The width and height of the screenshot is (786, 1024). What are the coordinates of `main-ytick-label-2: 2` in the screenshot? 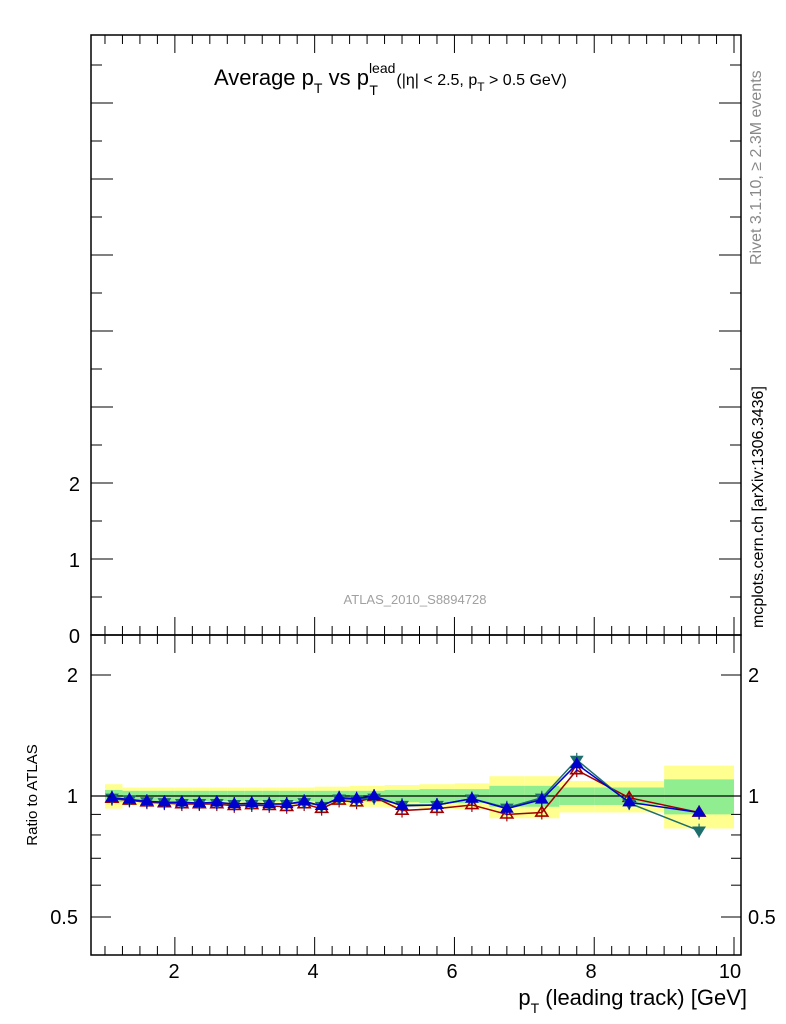 It's located at (74, 485).